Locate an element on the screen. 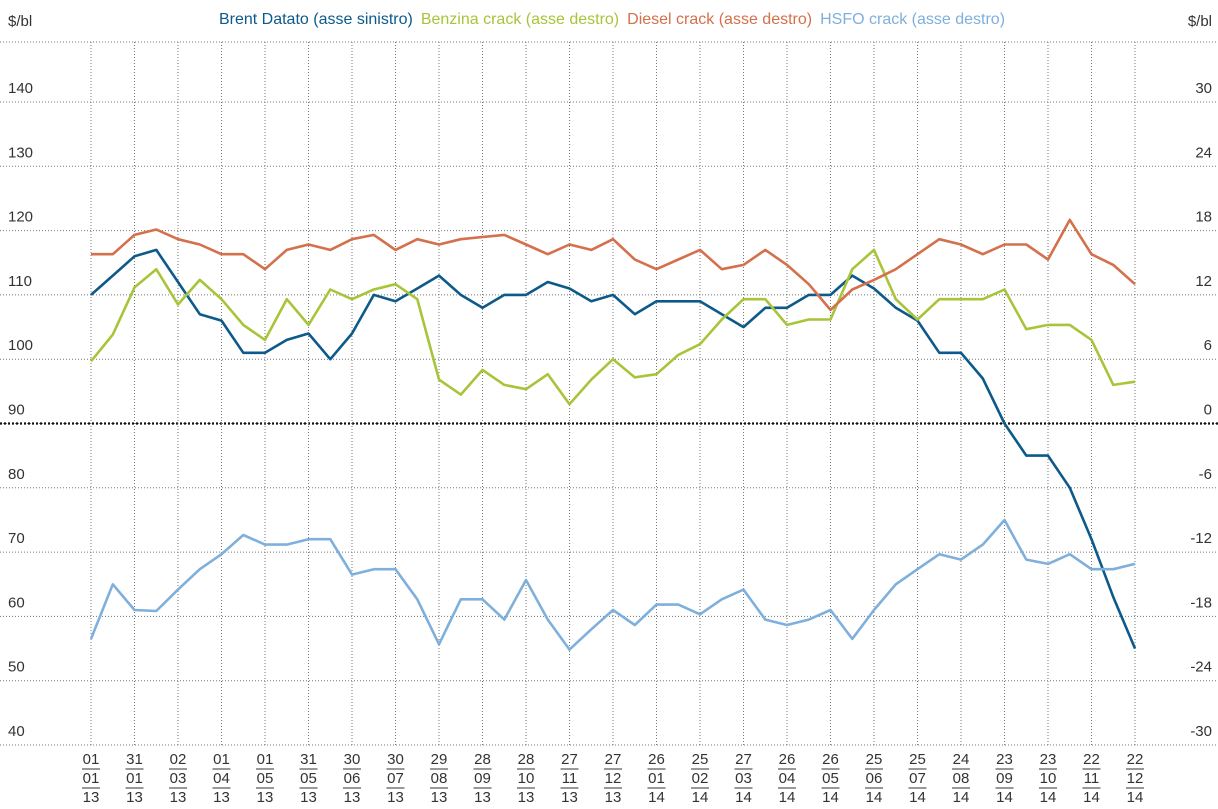 The width and height of the screenshot is (1218, 809). y2-tick-label: -6 is located at coordinates (1205, 474).